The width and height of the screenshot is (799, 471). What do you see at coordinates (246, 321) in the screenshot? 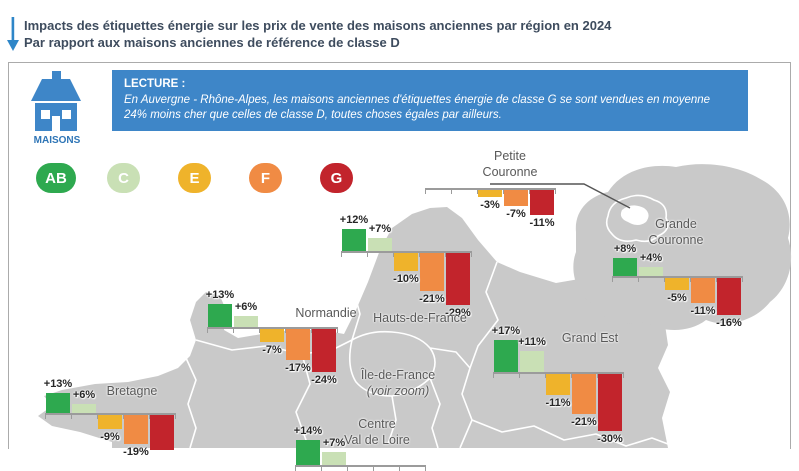
I see `bar-normandie-c` at bounding box center [246, 321].